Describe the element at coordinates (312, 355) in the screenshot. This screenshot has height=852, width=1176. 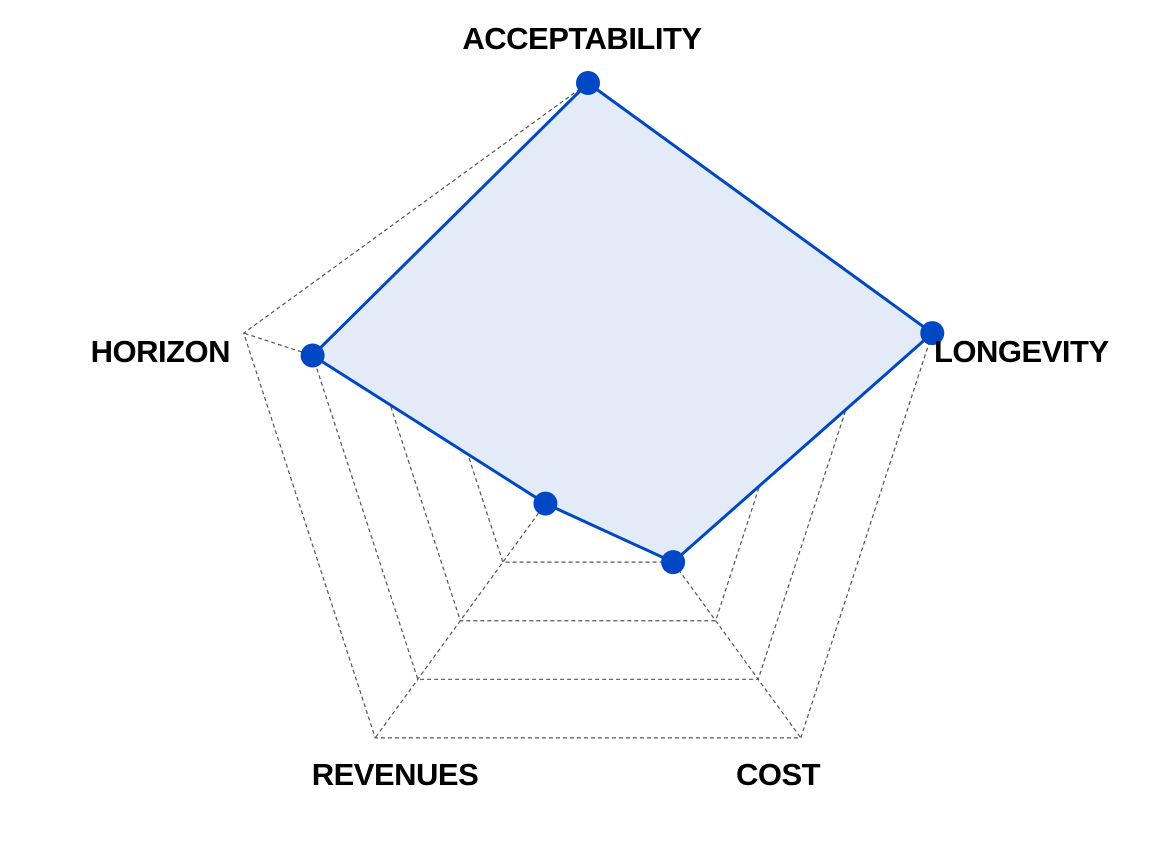
I see `data-point-horizon` at that location.